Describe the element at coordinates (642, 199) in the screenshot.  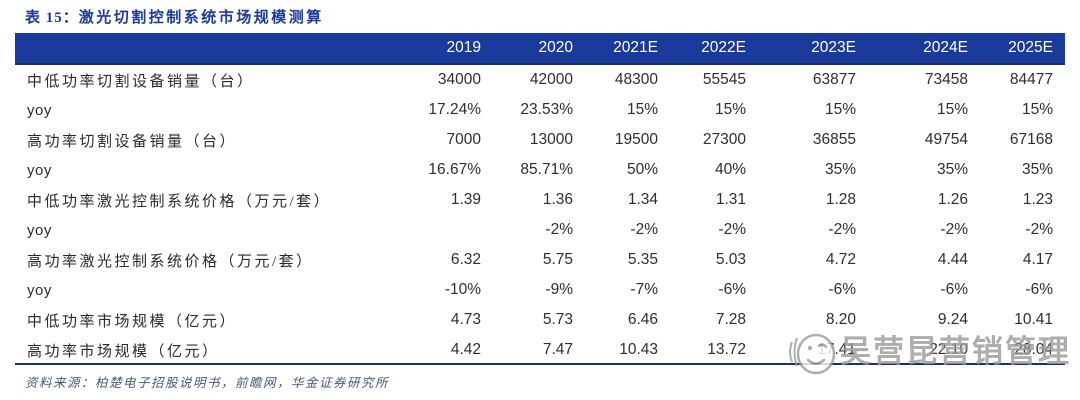
I see `cell: 1.34` at that location.